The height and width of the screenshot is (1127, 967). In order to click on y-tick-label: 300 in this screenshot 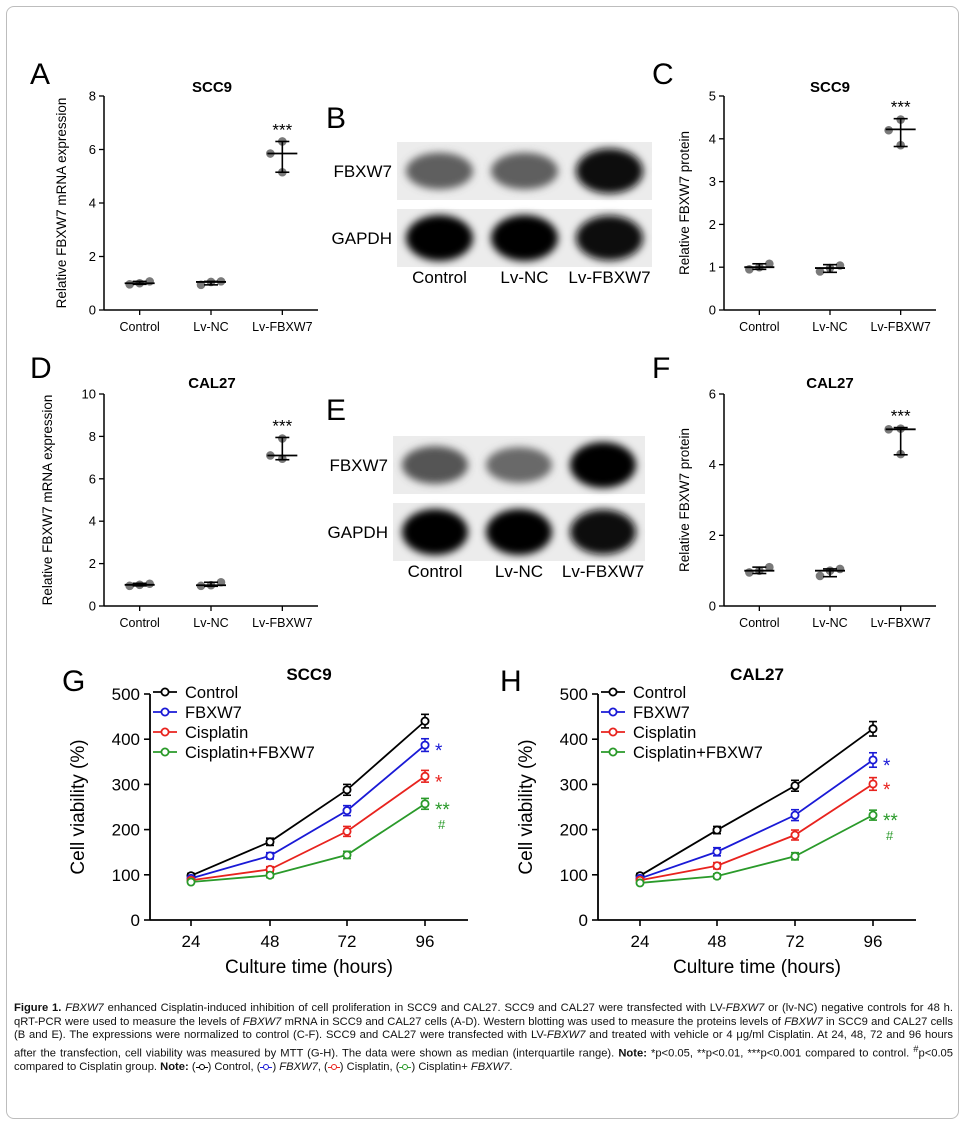, I will do `click(574, 784)`.